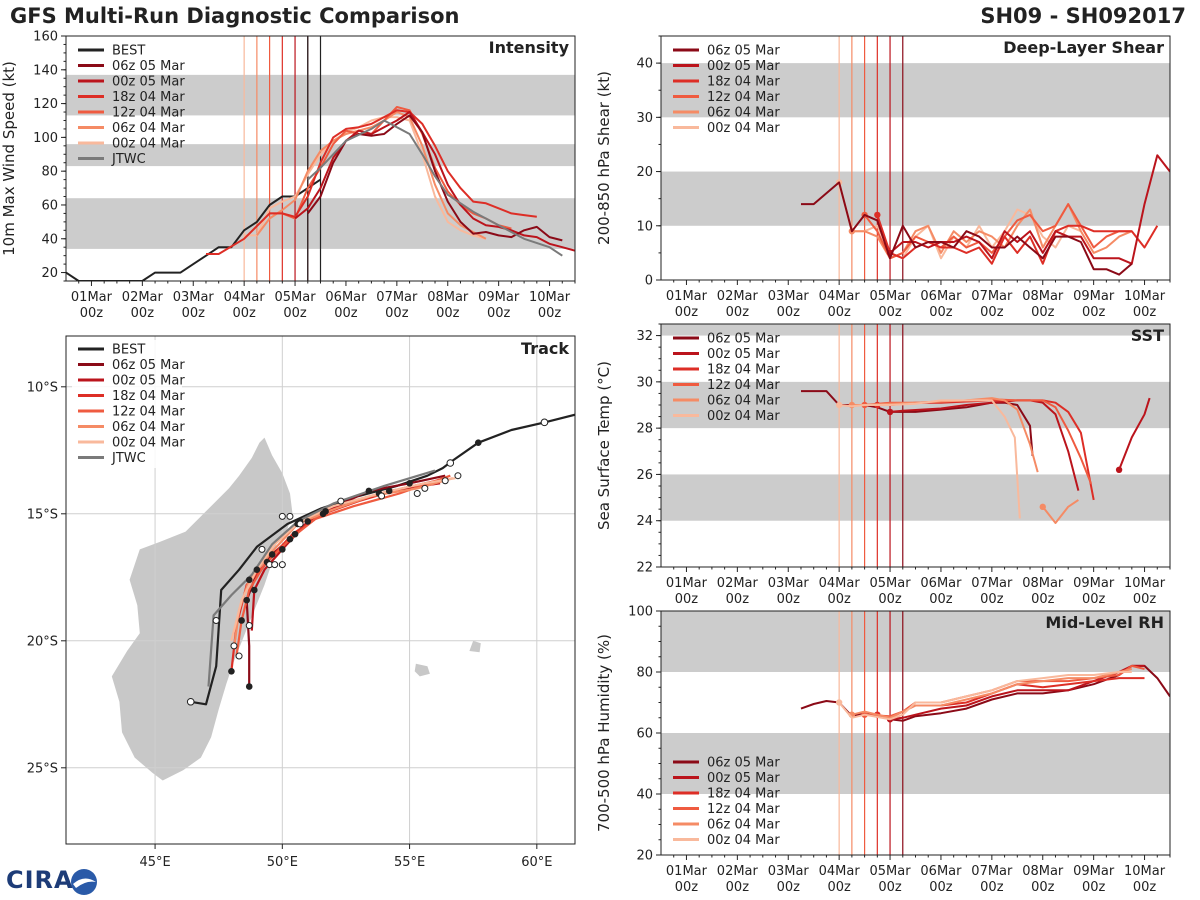 This screenshot has width=1200, height=900. Describe the element at coordinates (1043, 296) in the screenshot. I see `shear-xtick-label-day-7: 08Mar` at that location.